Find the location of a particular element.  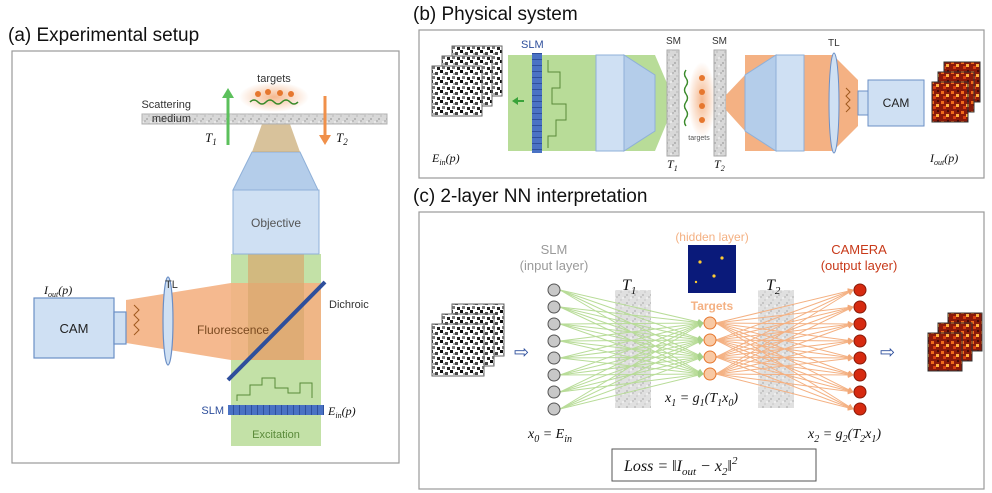

scattering-medium is located at coordinates (264, 119).